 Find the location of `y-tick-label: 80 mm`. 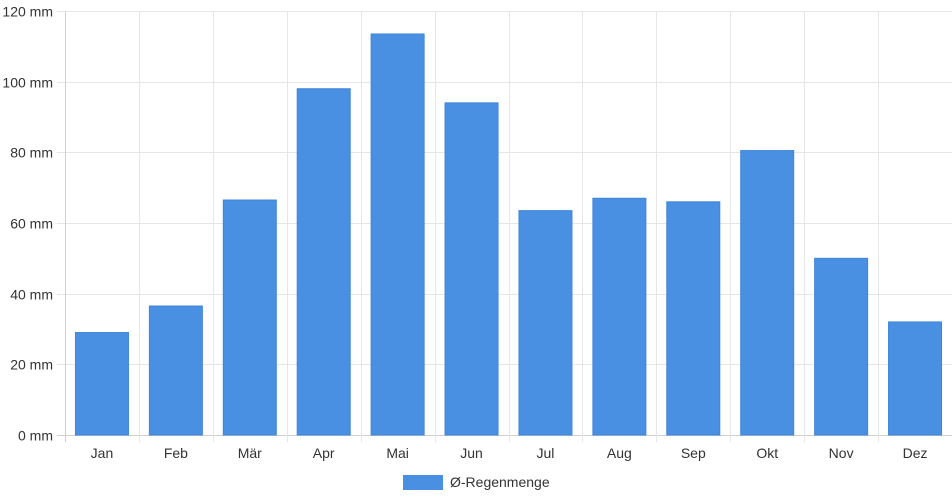

y-tick-label: 80 mm is located at coordinates (31, 153).